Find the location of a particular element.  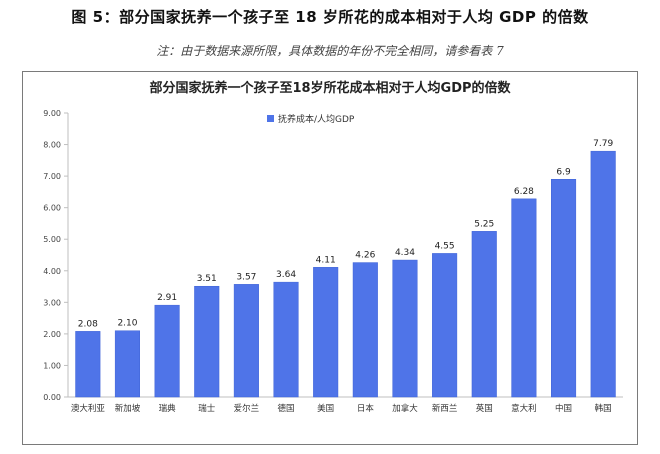

legend-swatch is located at coordinates (270, 118).